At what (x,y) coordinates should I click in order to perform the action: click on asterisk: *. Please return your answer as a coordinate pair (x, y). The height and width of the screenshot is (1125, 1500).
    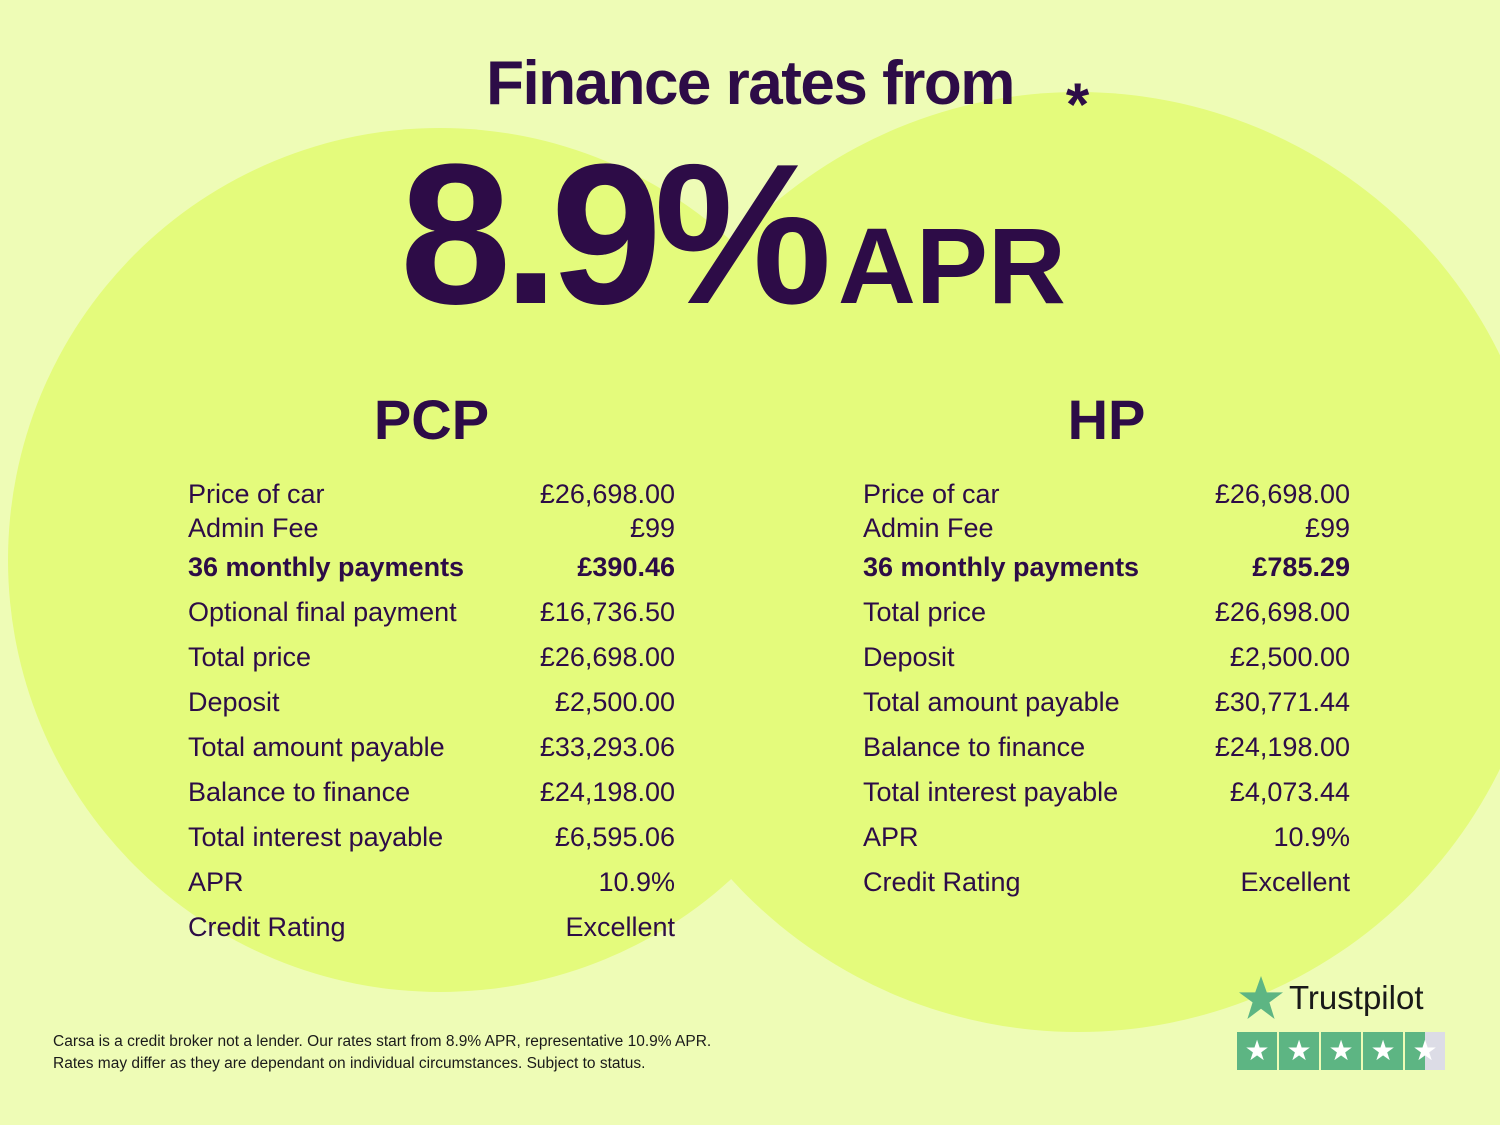
    Looking at the image, I should click on (1077, 104).